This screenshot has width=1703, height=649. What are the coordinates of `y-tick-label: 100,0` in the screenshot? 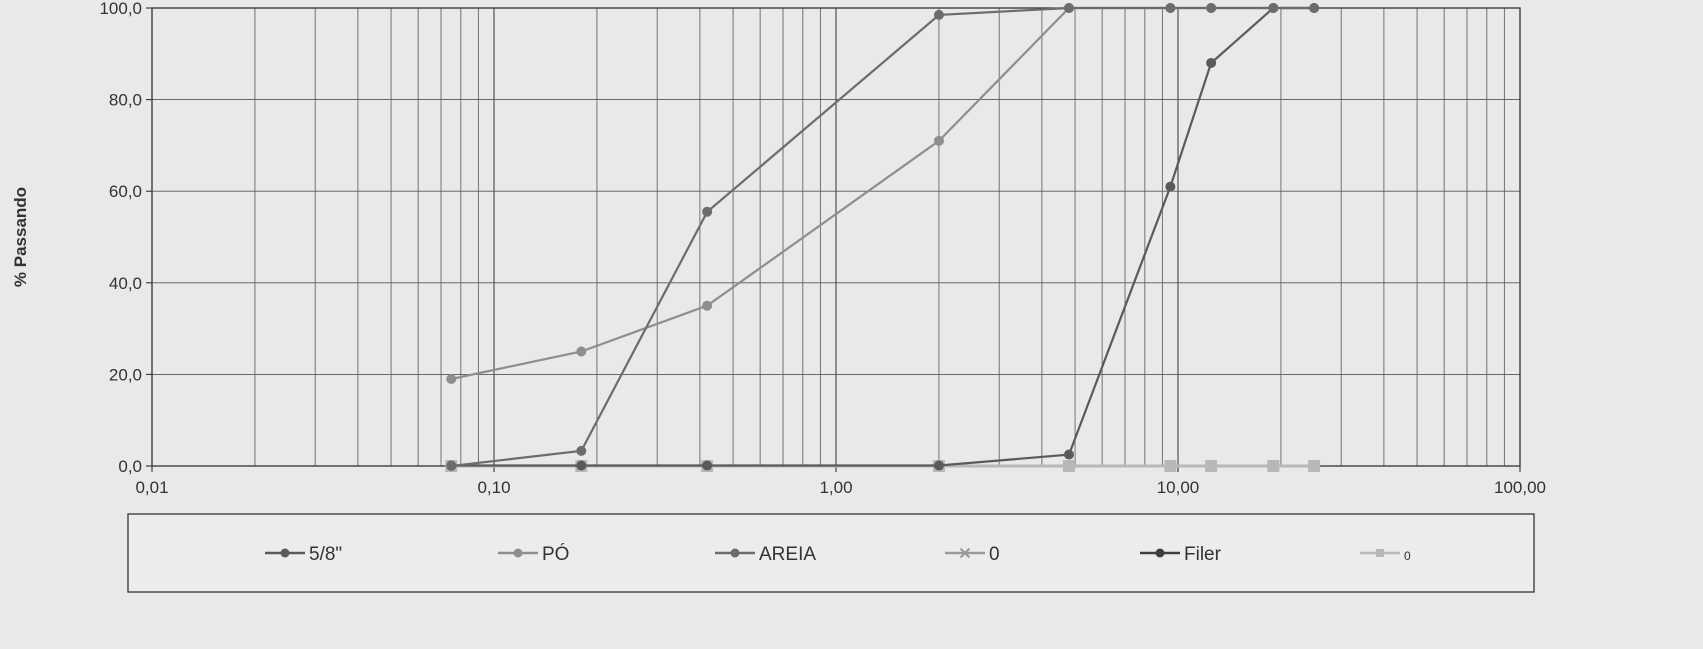 It's located at (120, 9).